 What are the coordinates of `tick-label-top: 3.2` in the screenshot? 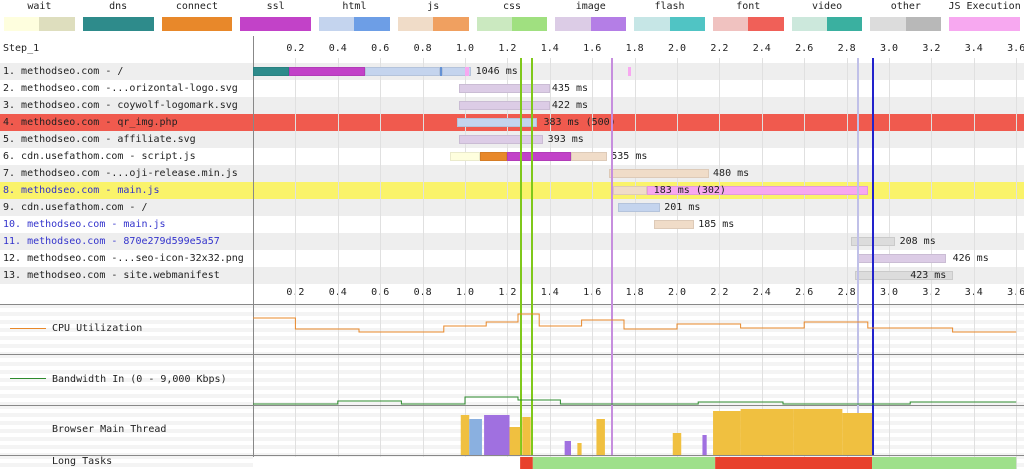 It's located at (931, 48).